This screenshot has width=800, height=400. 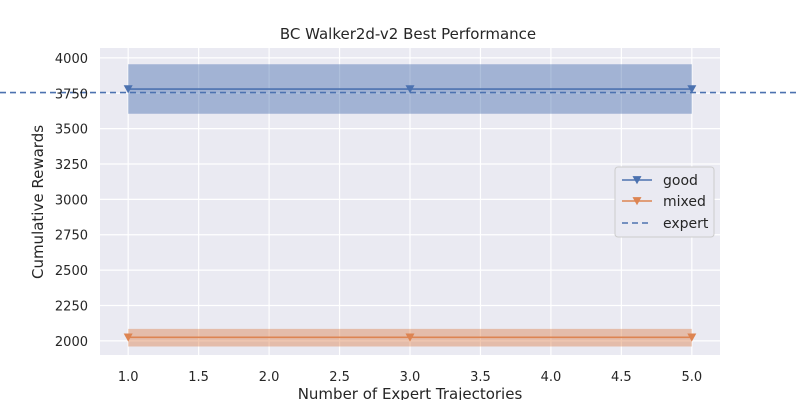 I want to click on y-tick-label-4: 3000, so click(x=71, y=200).